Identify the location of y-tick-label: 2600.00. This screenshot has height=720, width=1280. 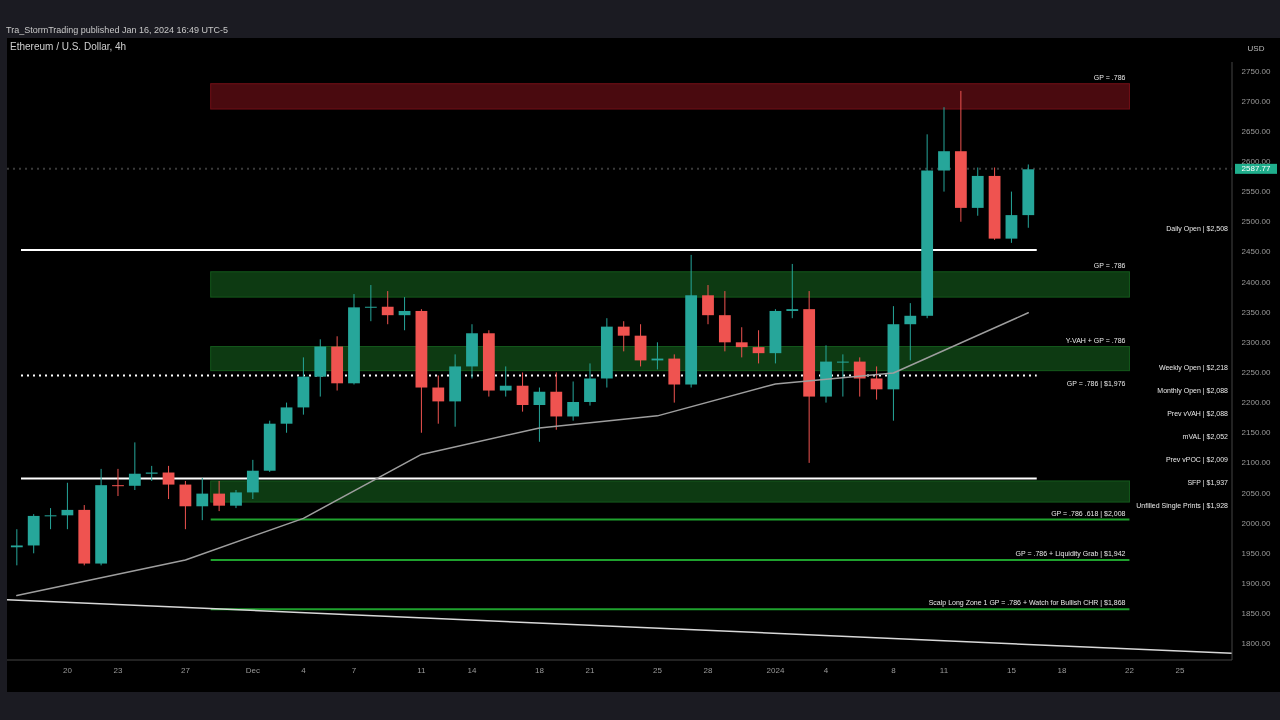
(1256, 162).